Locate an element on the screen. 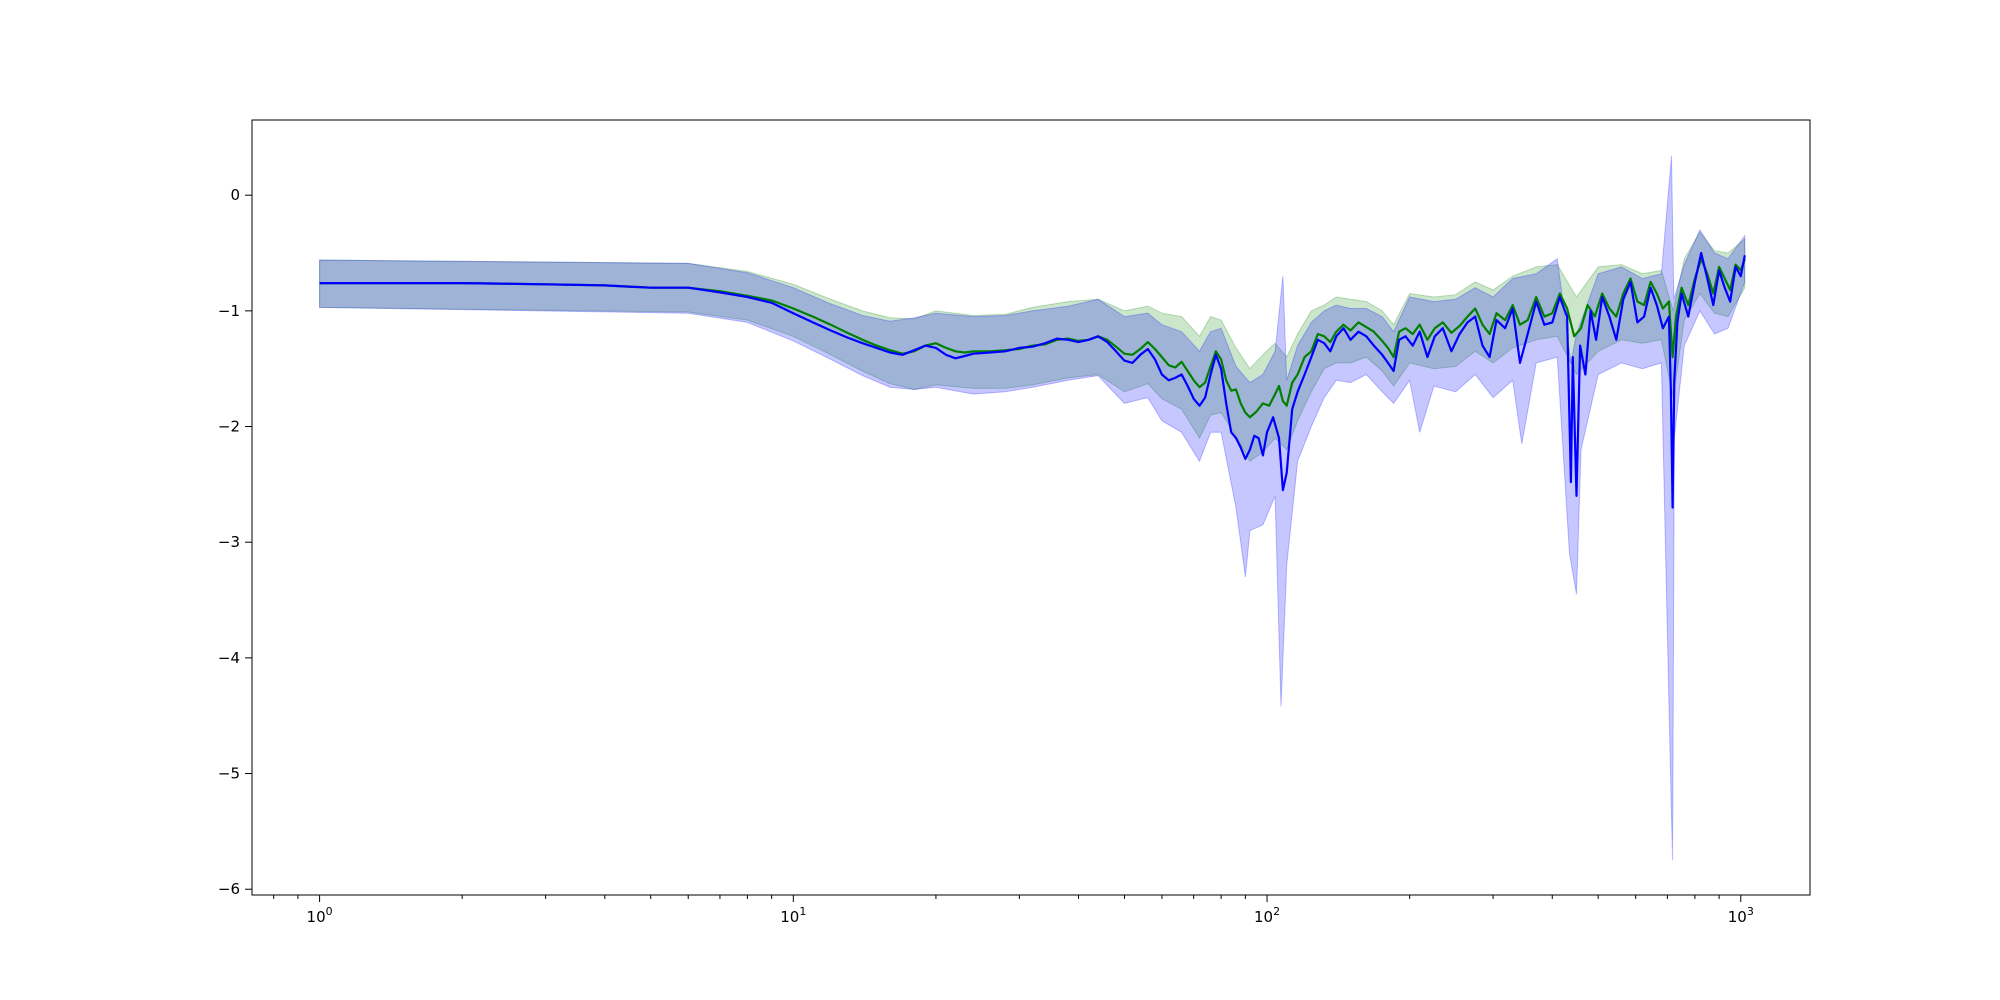  y-tick-label: −6 is located at coordinates (229, 889).